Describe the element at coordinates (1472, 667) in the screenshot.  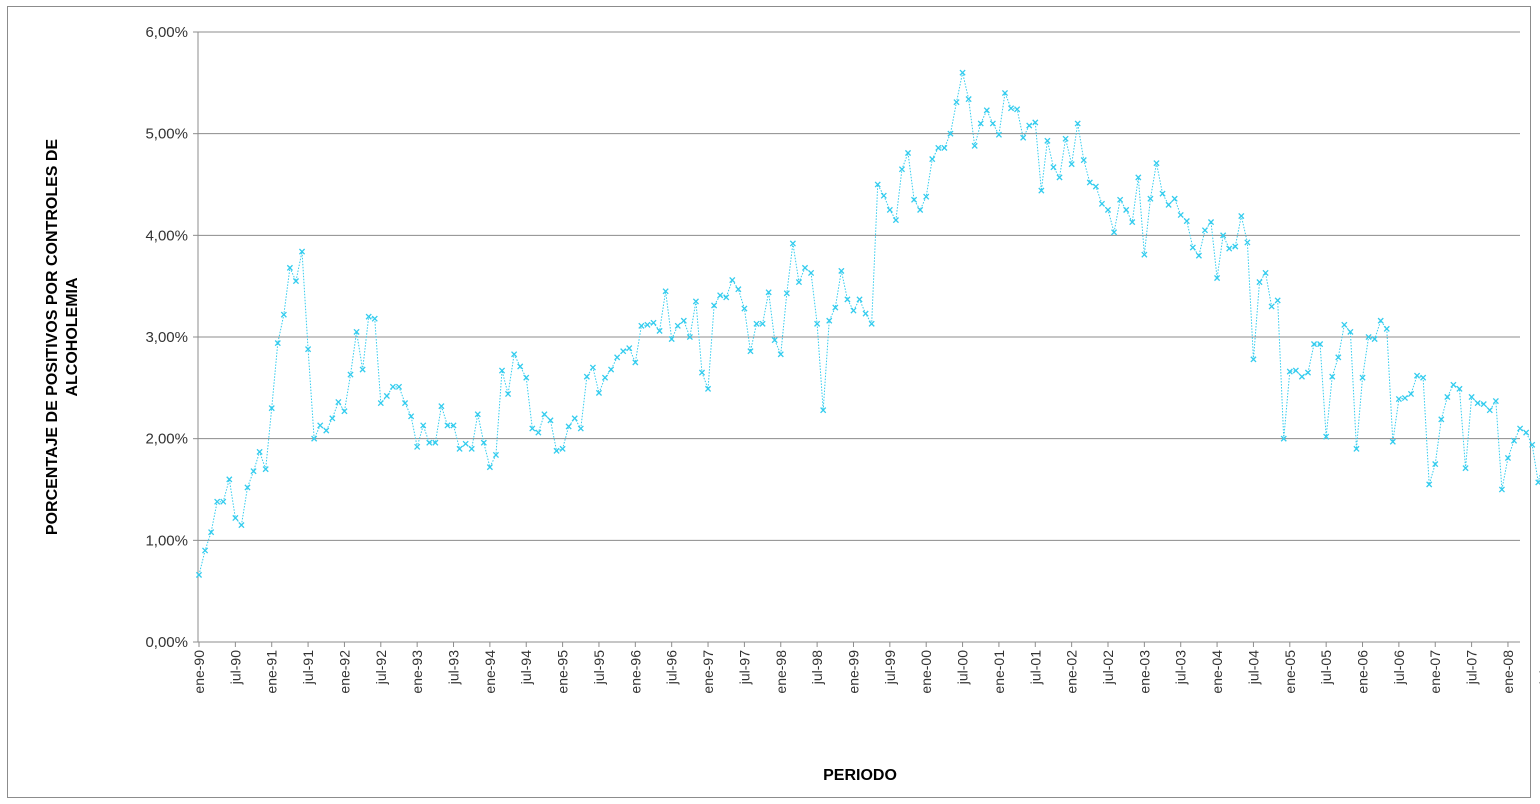
I see `x-tick-label: jul-07` at that location.